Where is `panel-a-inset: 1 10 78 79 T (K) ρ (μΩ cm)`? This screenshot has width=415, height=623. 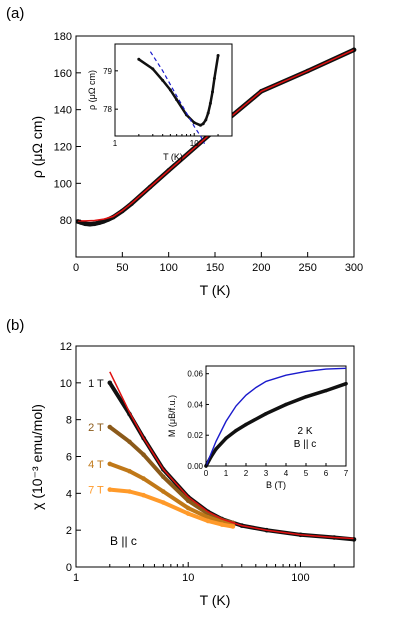 panel-a-inset: 1 10 78 79 T (K) ρ (μΩ cm) is located at coordinates (160, 102).